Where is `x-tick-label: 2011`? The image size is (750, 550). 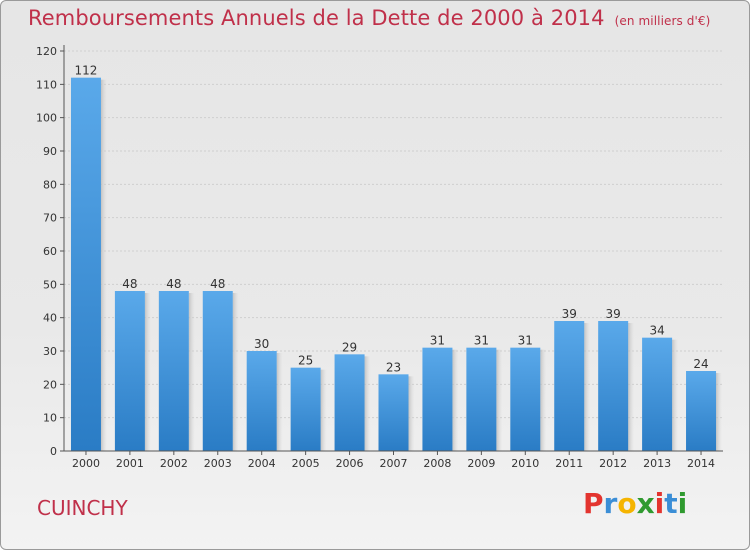 x-tick-label: 2011 is located at coordinates (569, 463).